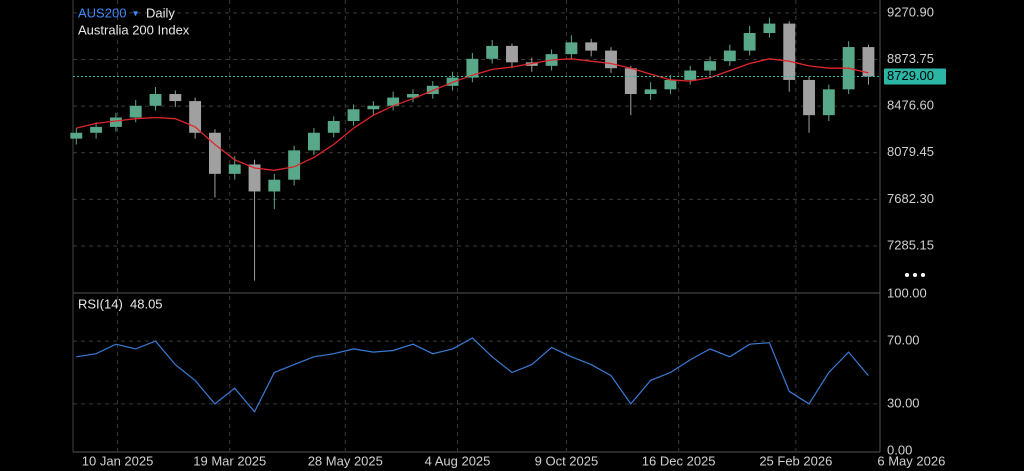 The height and width of the screenshot is (471, 1024). I want to click on y-tick-label: 9270.90, so click(910, 11).